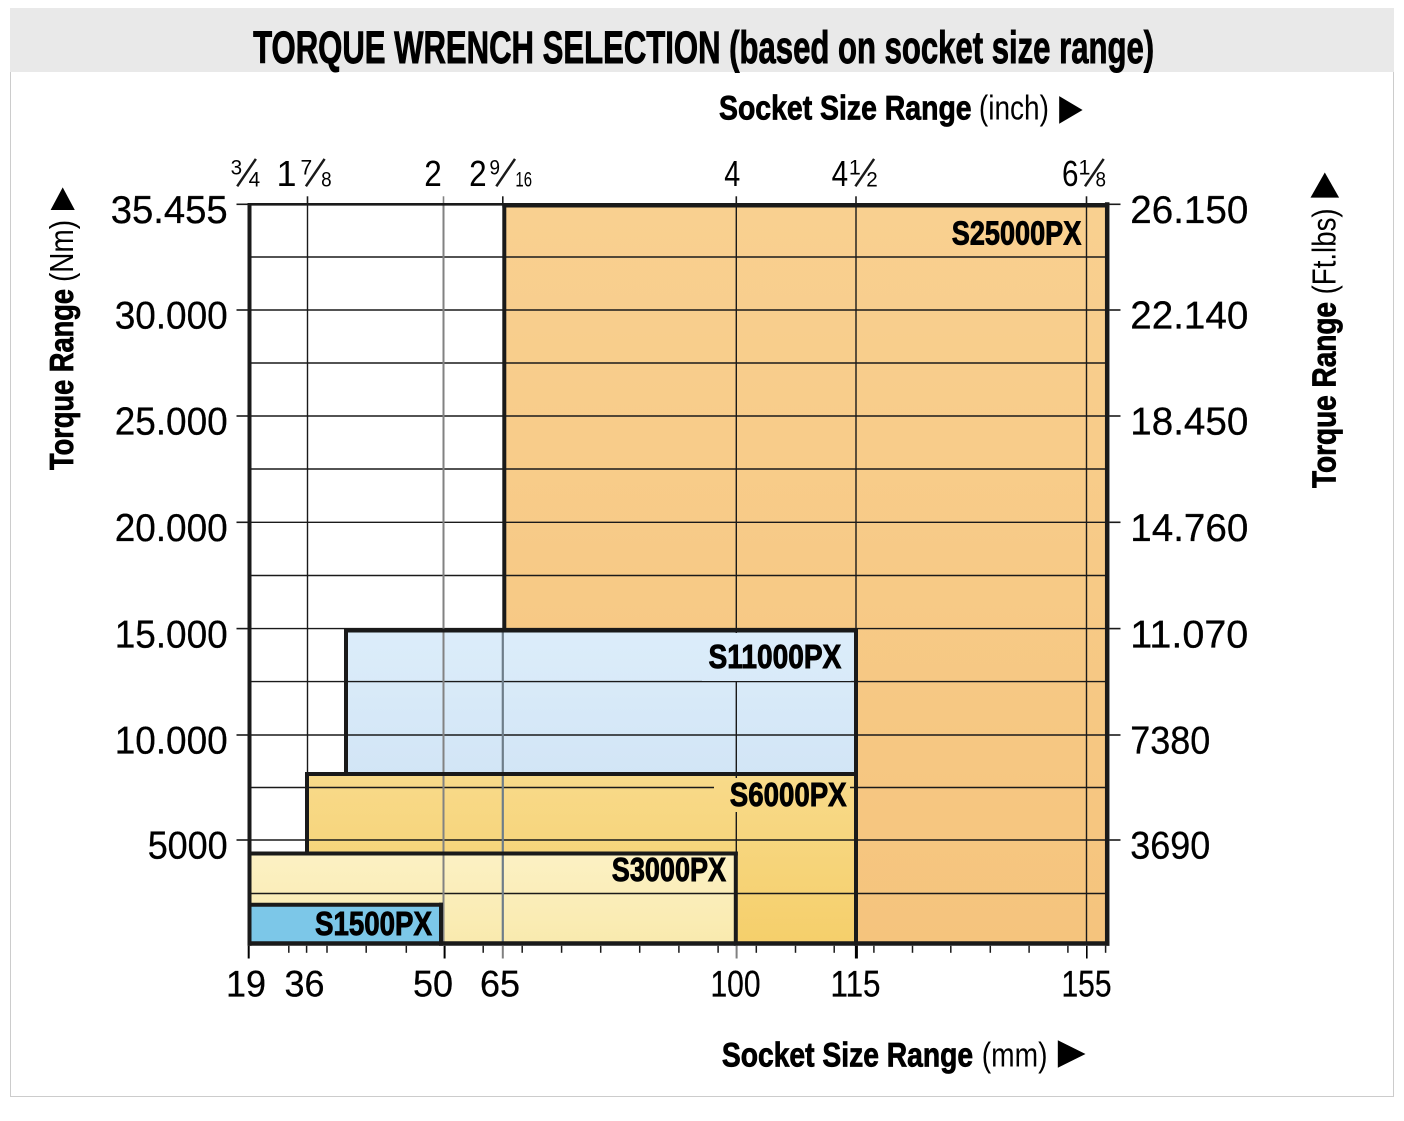  What do you see at coordinates (1189, 210) in the screenshot?
I see `svg-text: 26.150` at bounding box center [1189, 210].